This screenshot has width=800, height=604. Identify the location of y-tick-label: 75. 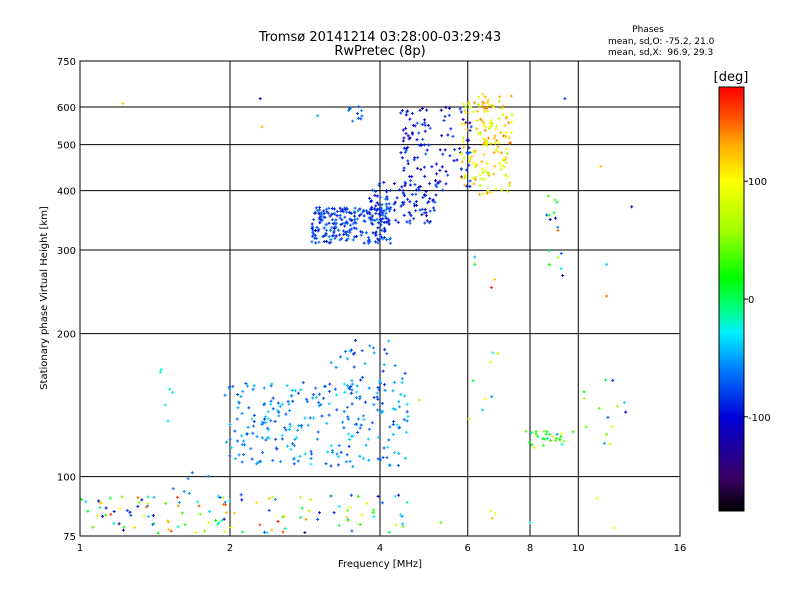
(69, 537).